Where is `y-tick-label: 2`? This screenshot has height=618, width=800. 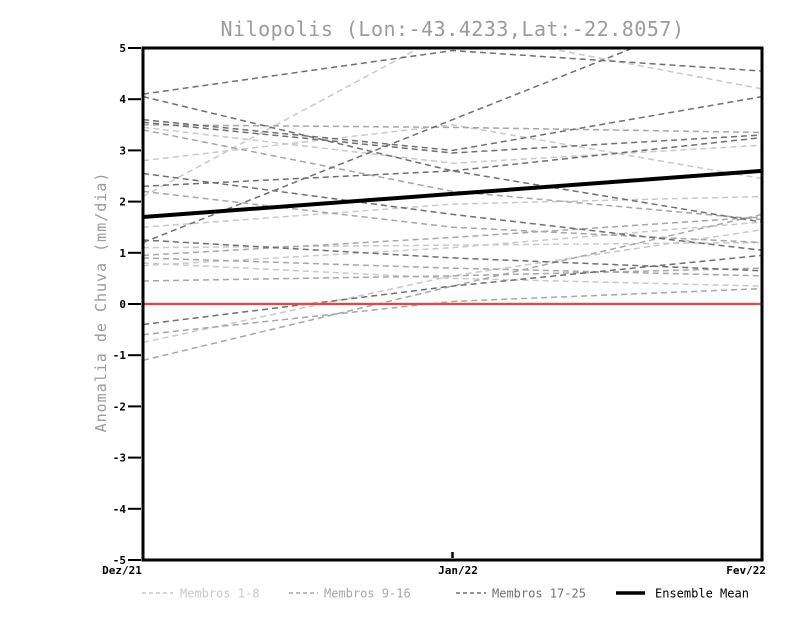 y-tick-label: 2 is located at coordinates (122, 202).